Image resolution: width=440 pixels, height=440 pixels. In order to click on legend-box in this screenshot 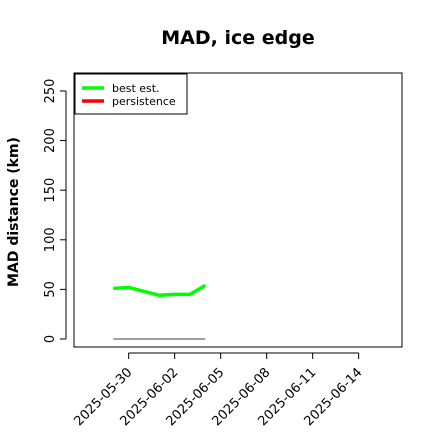, I will do `click(131, 94)`.